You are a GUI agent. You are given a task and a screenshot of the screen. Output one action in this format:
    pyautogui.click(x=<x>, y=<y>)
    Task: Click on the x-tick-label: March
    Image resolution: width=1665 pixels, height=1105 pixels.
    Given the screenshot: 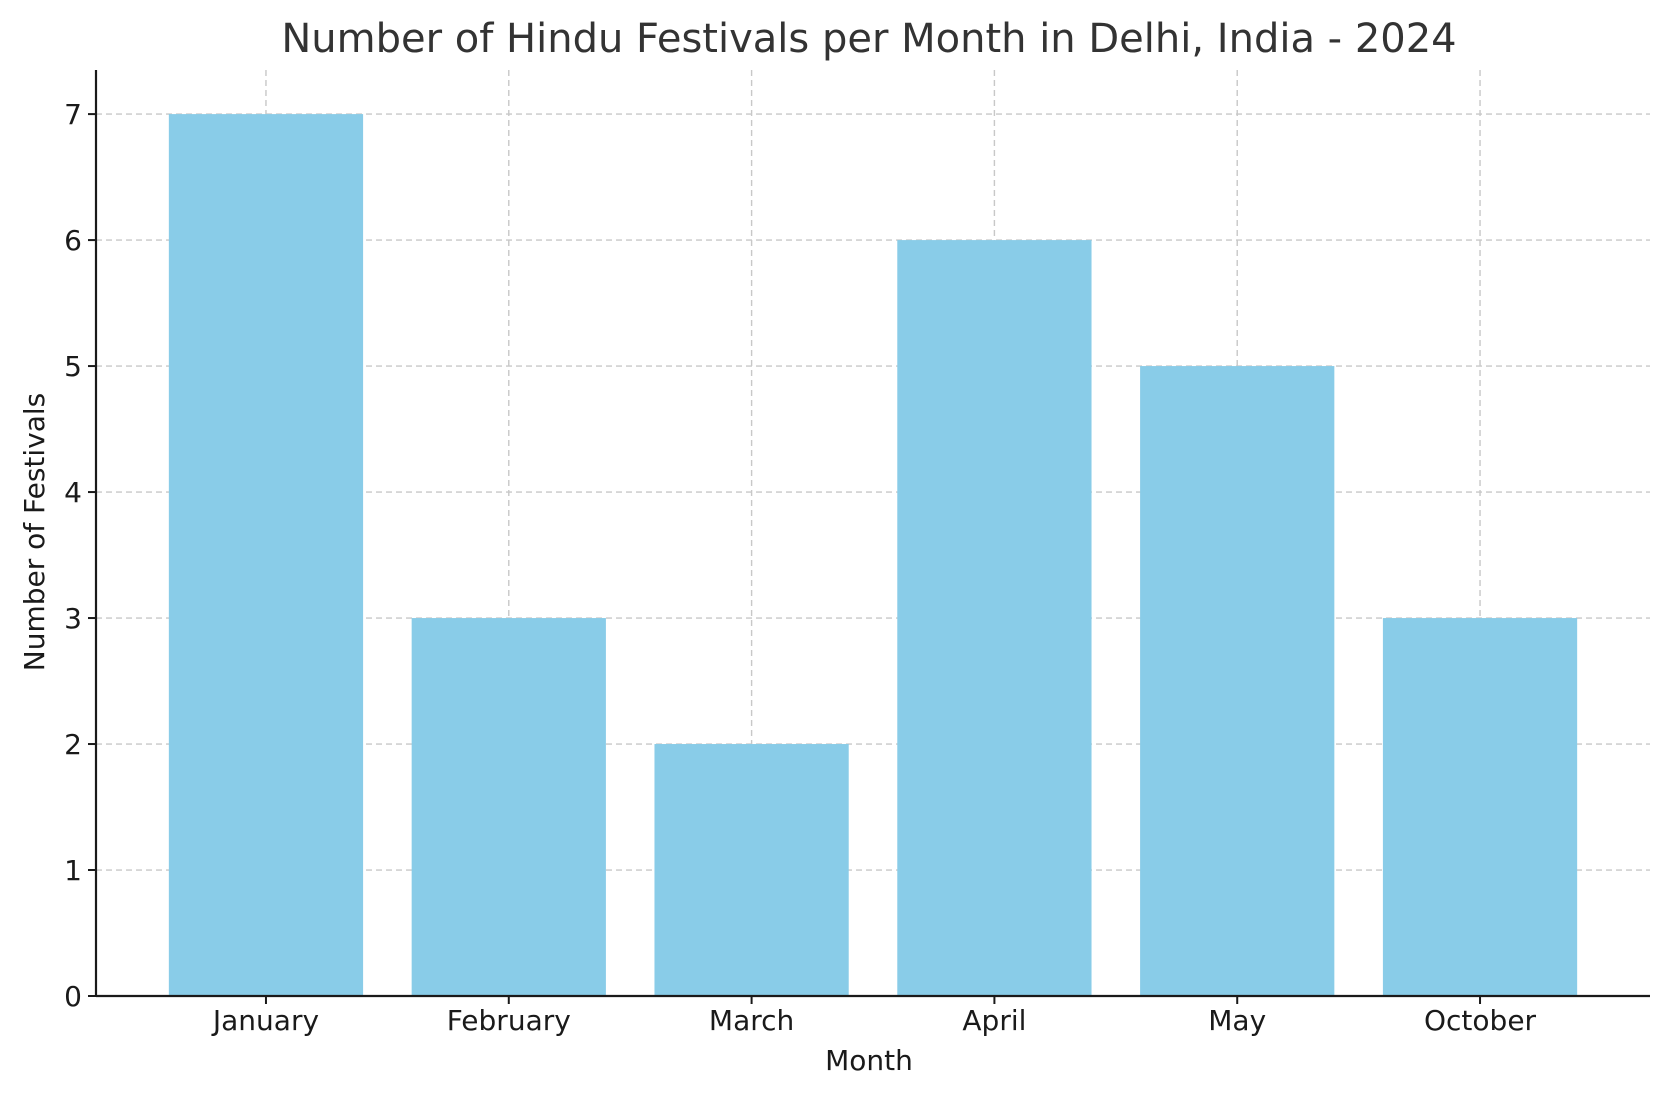 What is the action you would take?
    pyautogui.click(x=751, y=1020)
    